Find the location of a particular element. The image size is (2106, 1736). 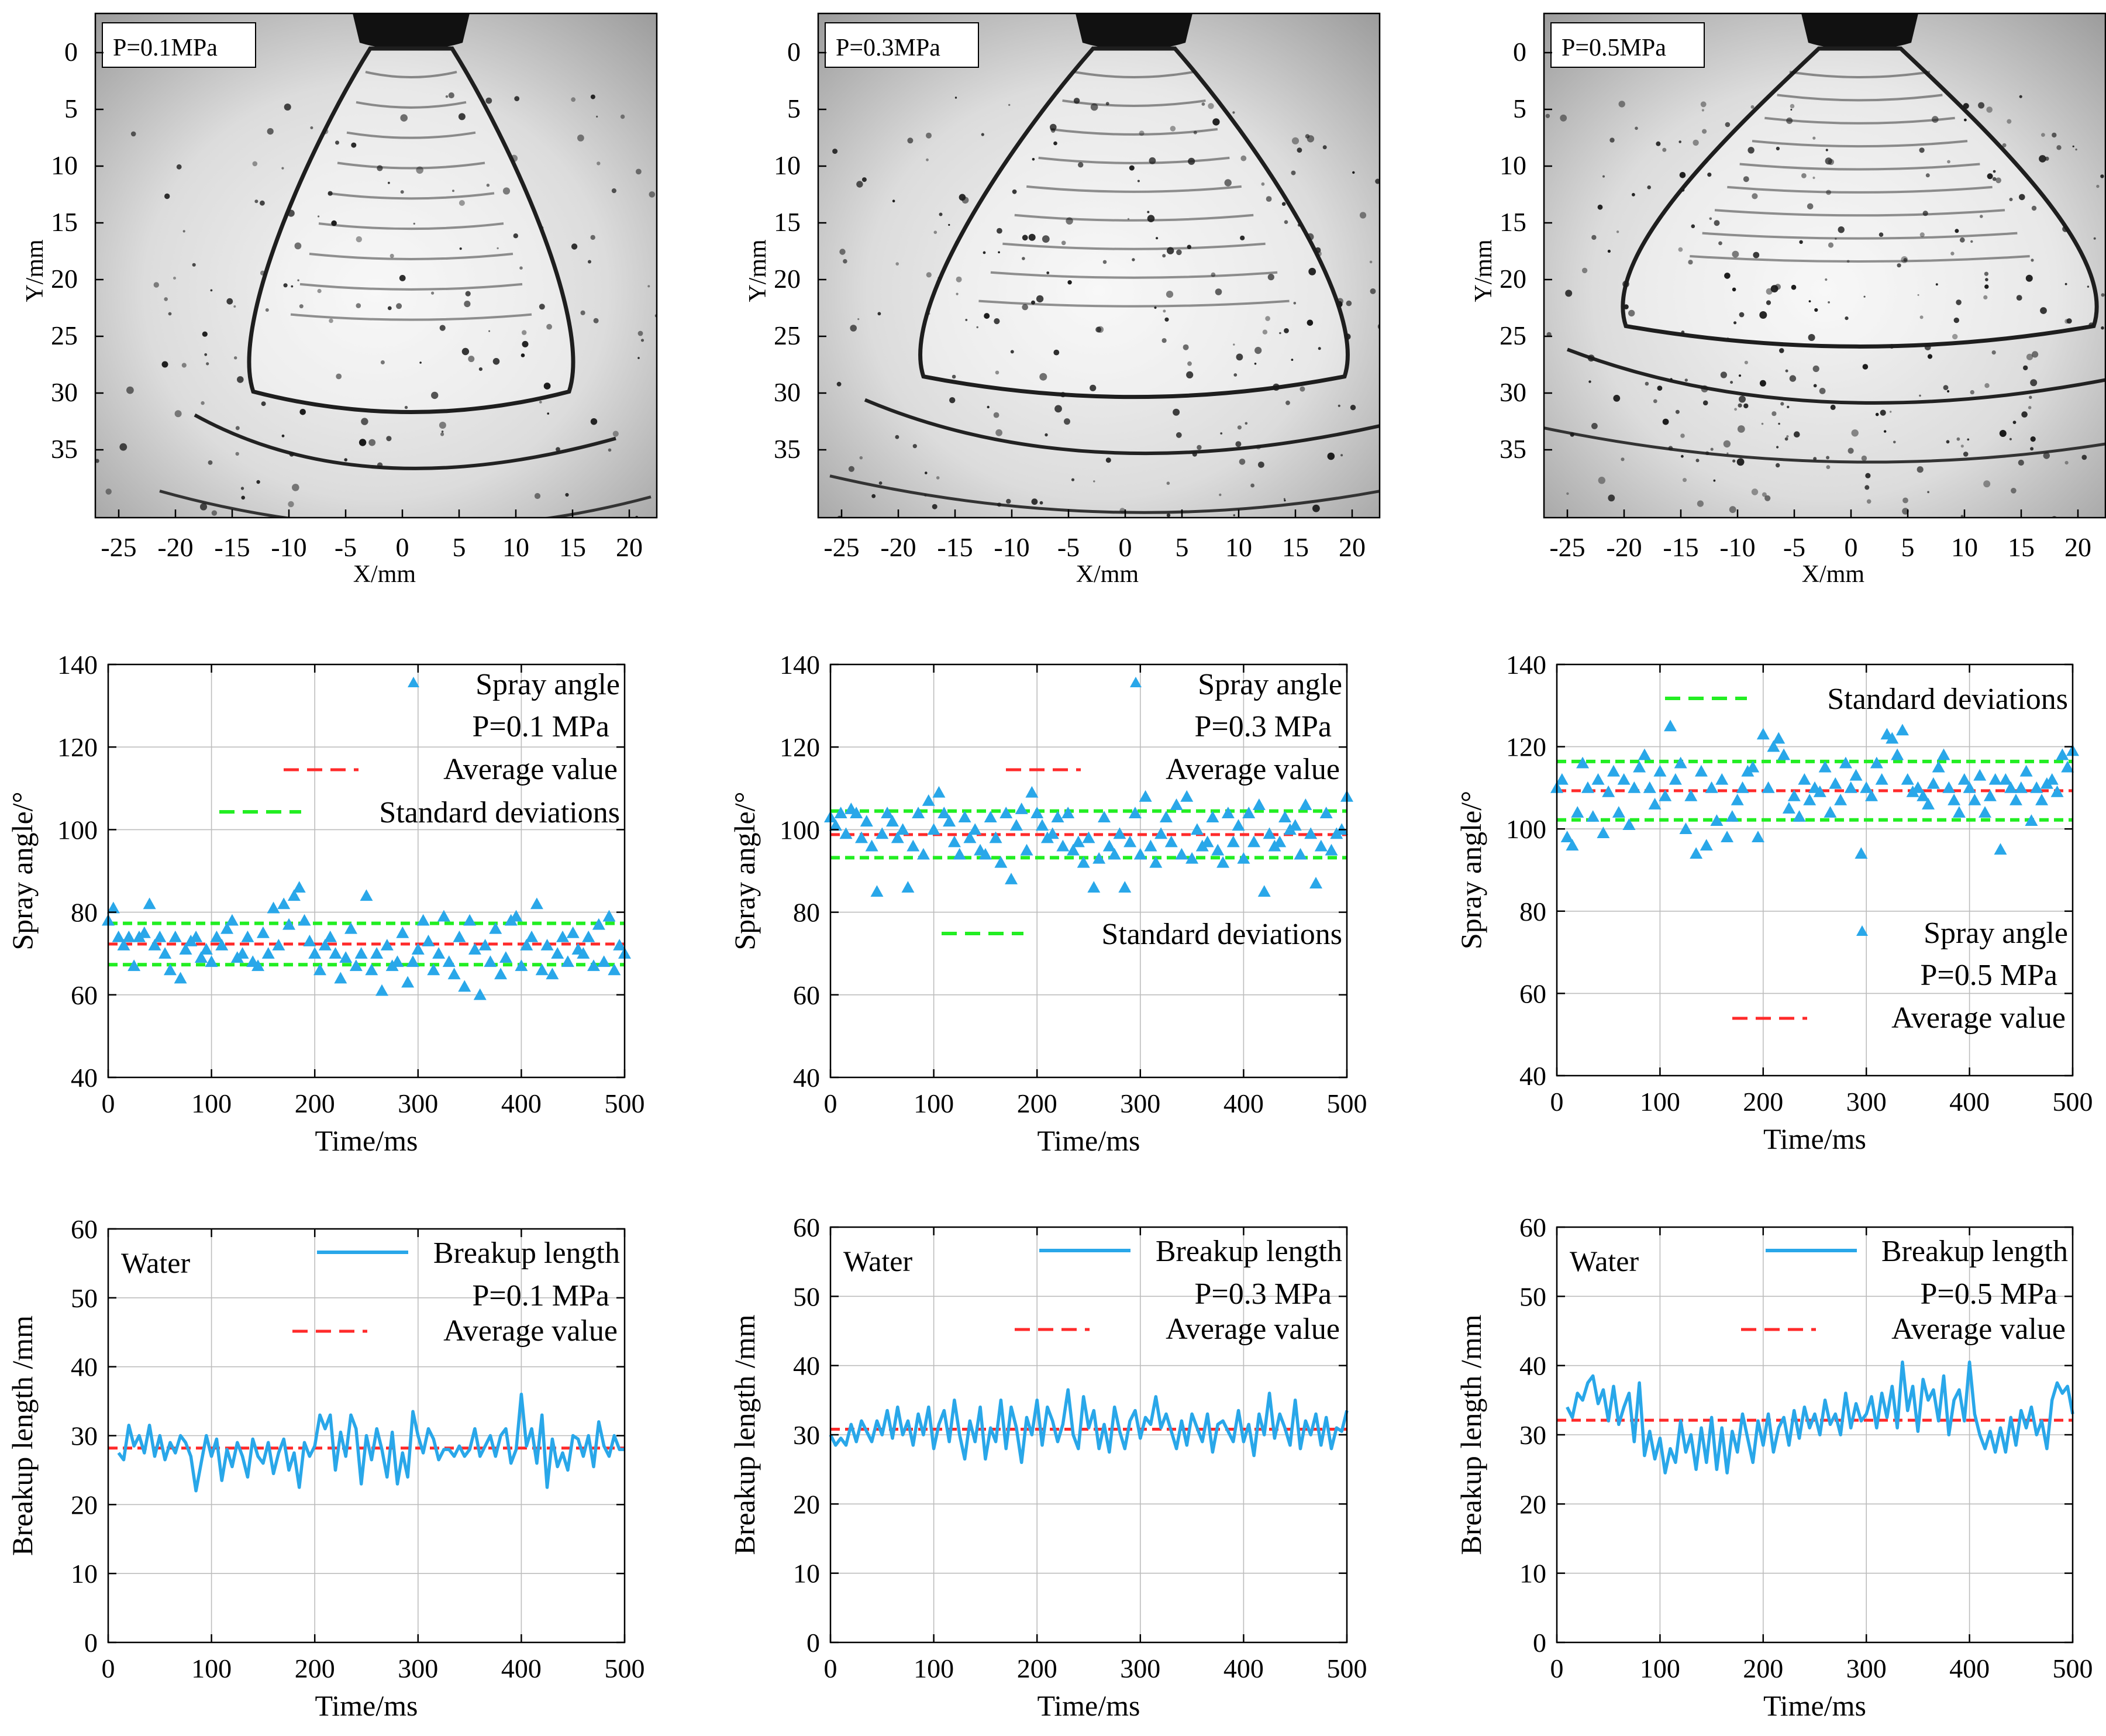

x-tick-label: -20 is located at coordinates (175, 547).